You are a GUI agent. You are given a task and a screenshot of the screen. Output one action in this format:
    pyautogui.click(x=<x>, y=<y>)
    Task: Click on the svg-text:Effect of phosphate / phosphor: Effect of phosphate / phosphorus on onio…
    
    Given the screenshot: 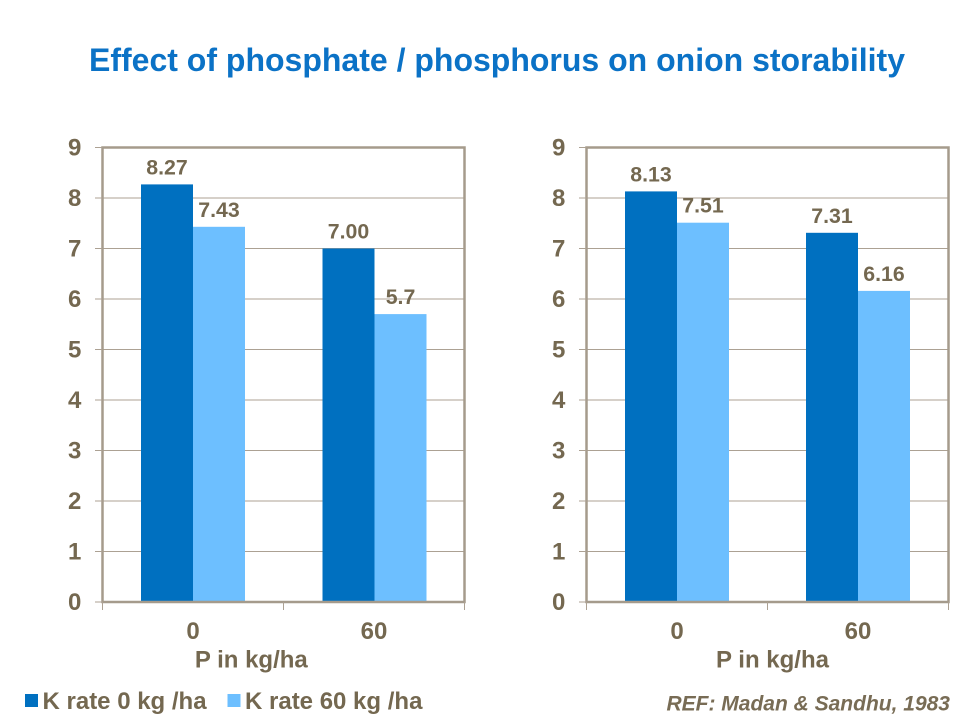 What is the action you would take?
    pyautogui.click(x=497, y=60)
    